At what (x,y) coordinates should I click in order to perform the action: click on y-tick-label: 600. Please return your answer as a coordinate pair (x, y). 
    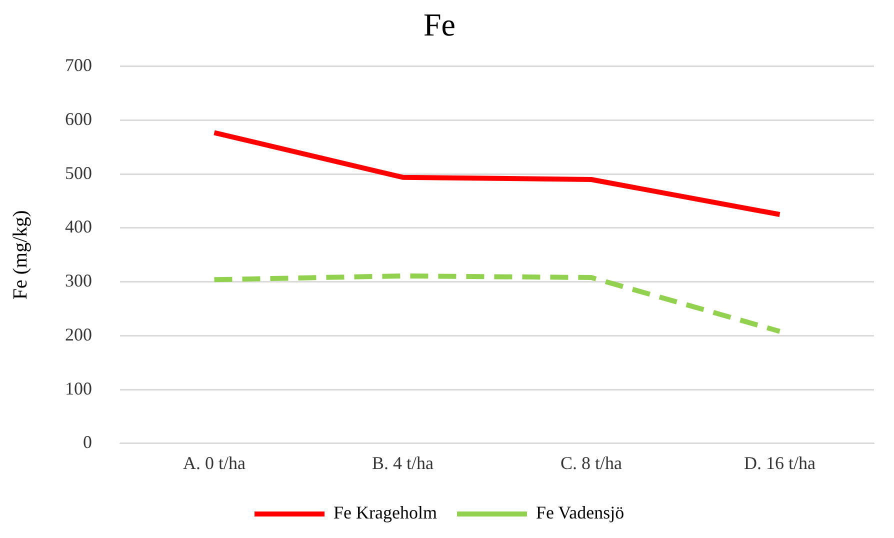
    Looking at the image, I should click on (78, 118).